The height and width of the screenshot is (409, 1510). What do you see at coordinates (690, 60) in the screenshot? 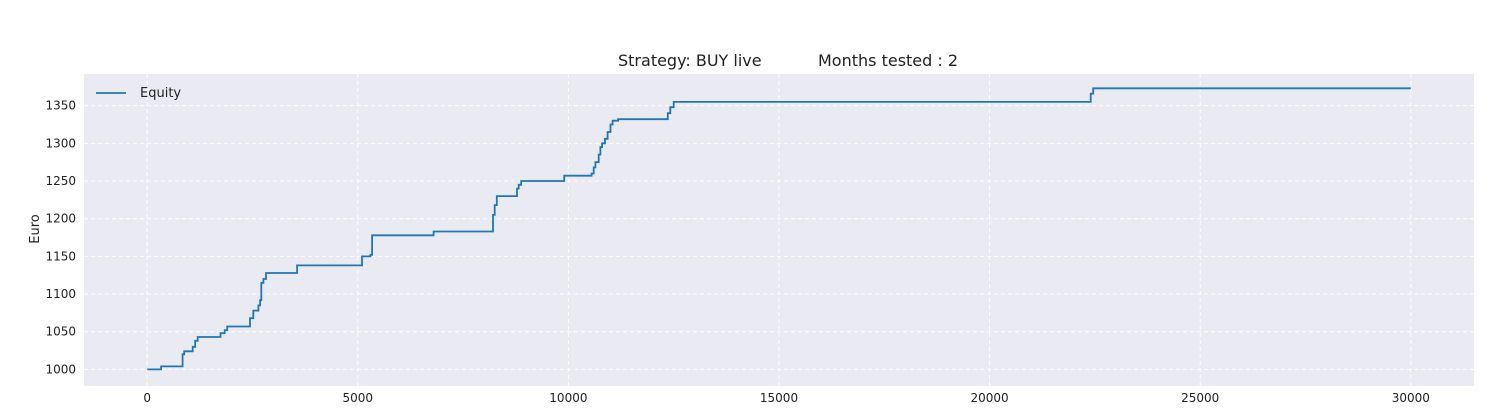
I see `chart-title-strategy: Strategy: BUY live` at bounding box center [690, 60].